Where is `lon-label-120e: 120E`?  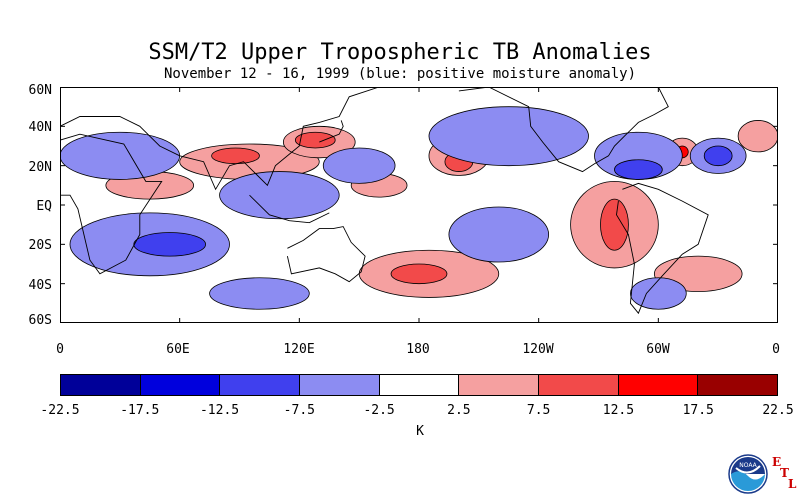 lon-label-120e: 120E is located at coordinates (299, 349).